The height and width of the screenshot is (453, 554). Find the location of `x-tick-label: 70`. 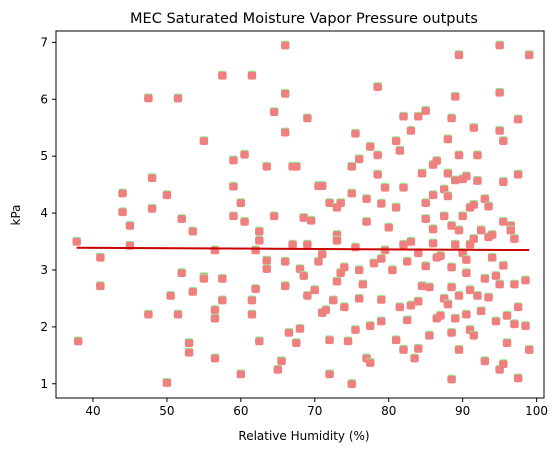

x-tick-label: 70 is located at coordinates (314, 411).